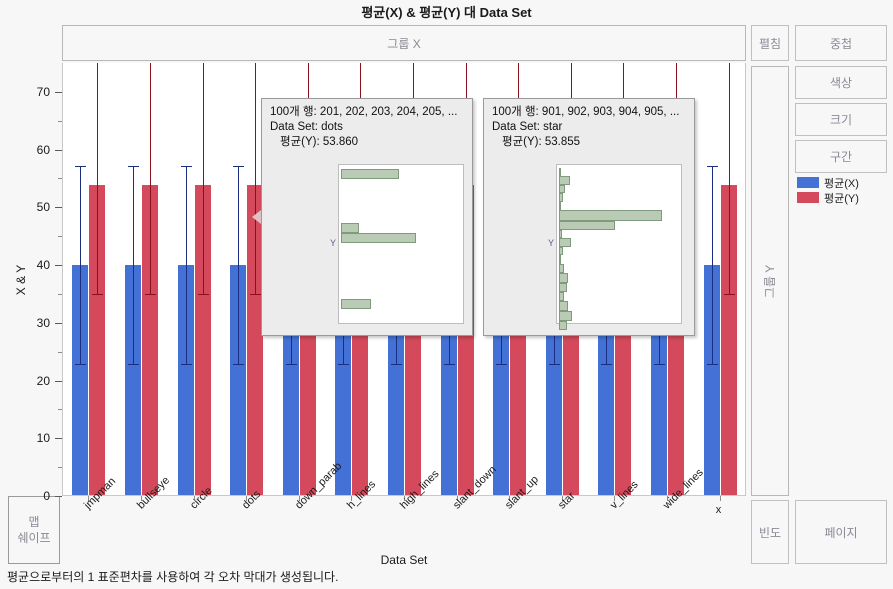 This screenshot has width=893, height=589. I want to click on group-x-label: 그룹 X, so click(404, 43).